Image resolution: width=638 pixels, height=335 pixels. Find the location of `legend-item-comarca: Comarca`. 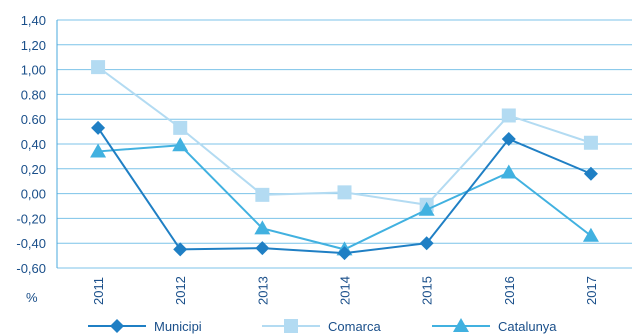

legend-item-comarca: Comarca is located at coordinates (322, 326).